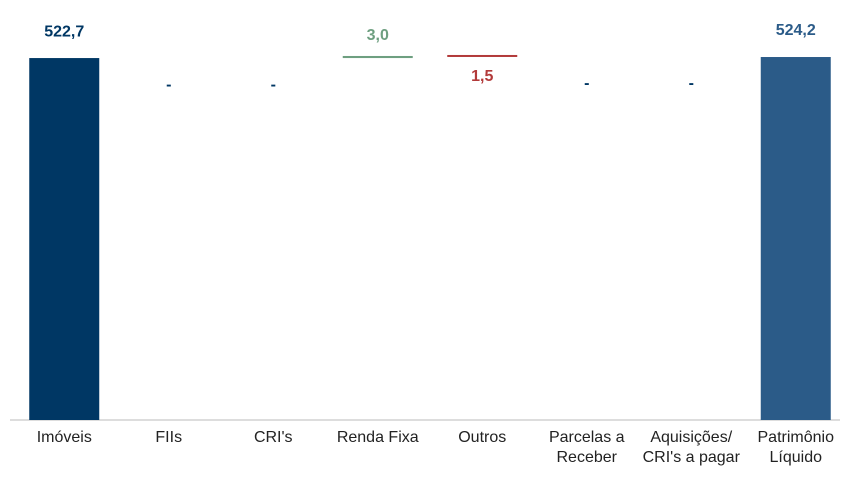  I want to click on x-label-box: Outros, so click(482, 437).